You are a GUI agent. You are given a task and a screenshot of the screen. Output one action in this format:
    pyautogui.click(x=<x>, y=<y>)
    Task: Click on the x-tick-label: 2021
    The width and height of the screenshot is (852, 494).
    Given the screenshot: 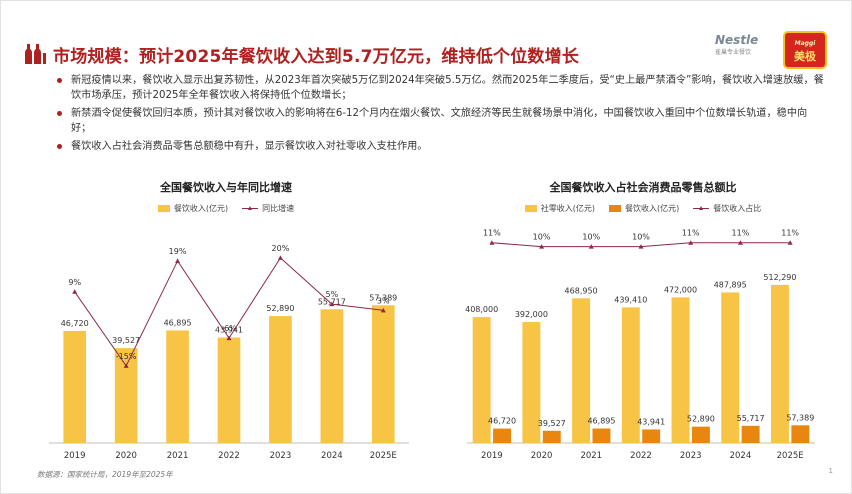 What is the action you would take?
    pyautogui.click(x=591, y=456)
    